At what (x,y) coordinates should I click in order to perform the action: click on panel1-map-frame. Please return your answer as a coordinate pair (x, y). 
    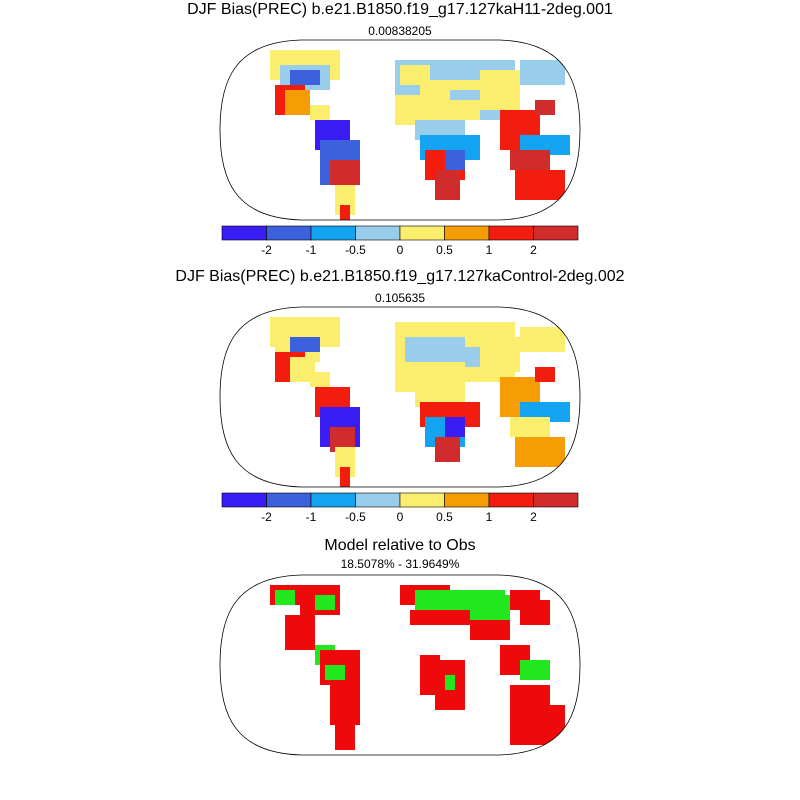
    Looking at the image, I should click on (400, 130).